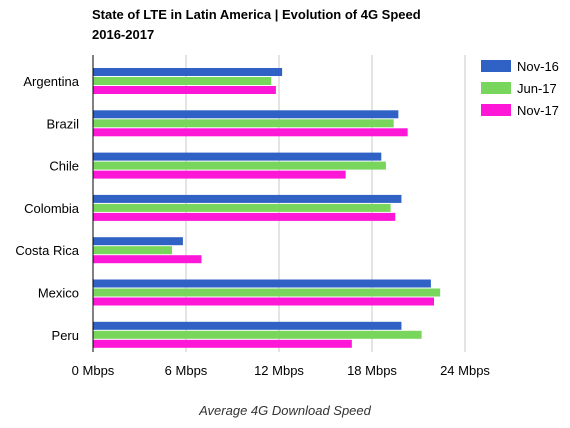  What do you see at coordinates (65, 335) in the screenshot?
I see `category-label: Peru` at bounding box center [65, 335].